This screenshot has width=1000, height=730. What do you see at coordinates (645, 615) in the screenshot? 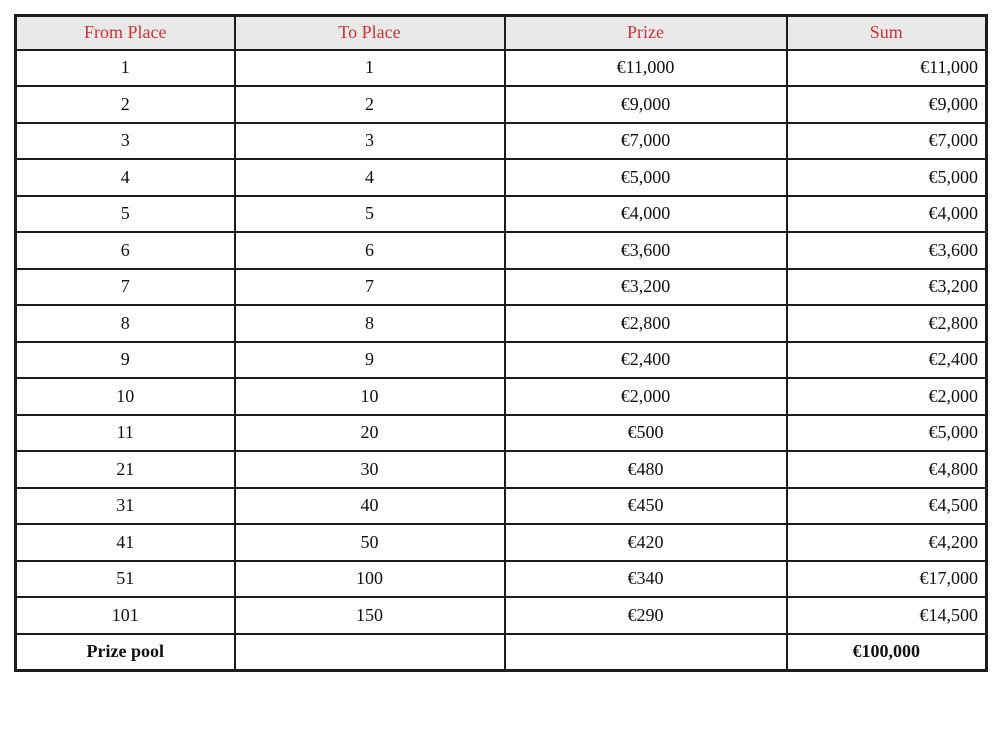
I see `cell-prize: €290` at bounding box center [645, 615].